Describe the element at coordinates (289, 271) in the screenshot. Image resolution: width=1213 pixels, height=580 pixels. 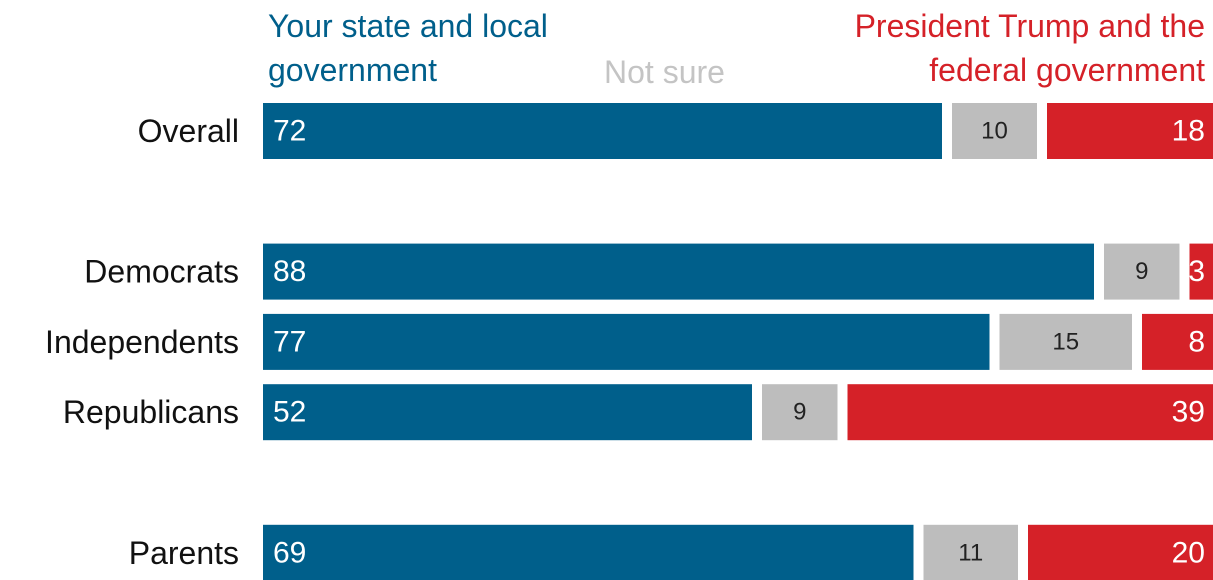
I see `value-label: 88` at that location.